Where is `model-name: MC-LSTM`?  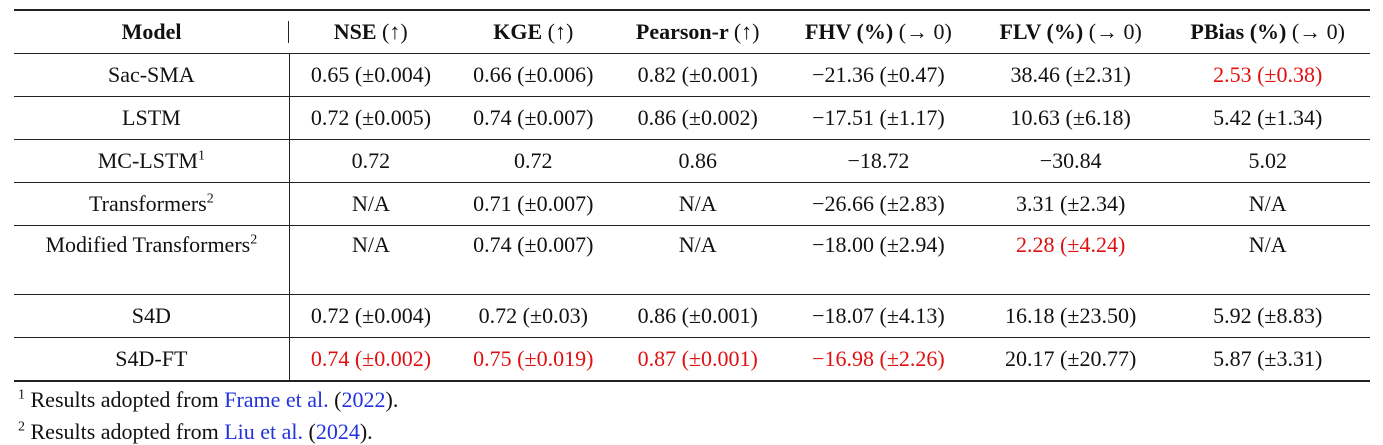 model-name: MC-LSTM is located at coordinates (147, 160).